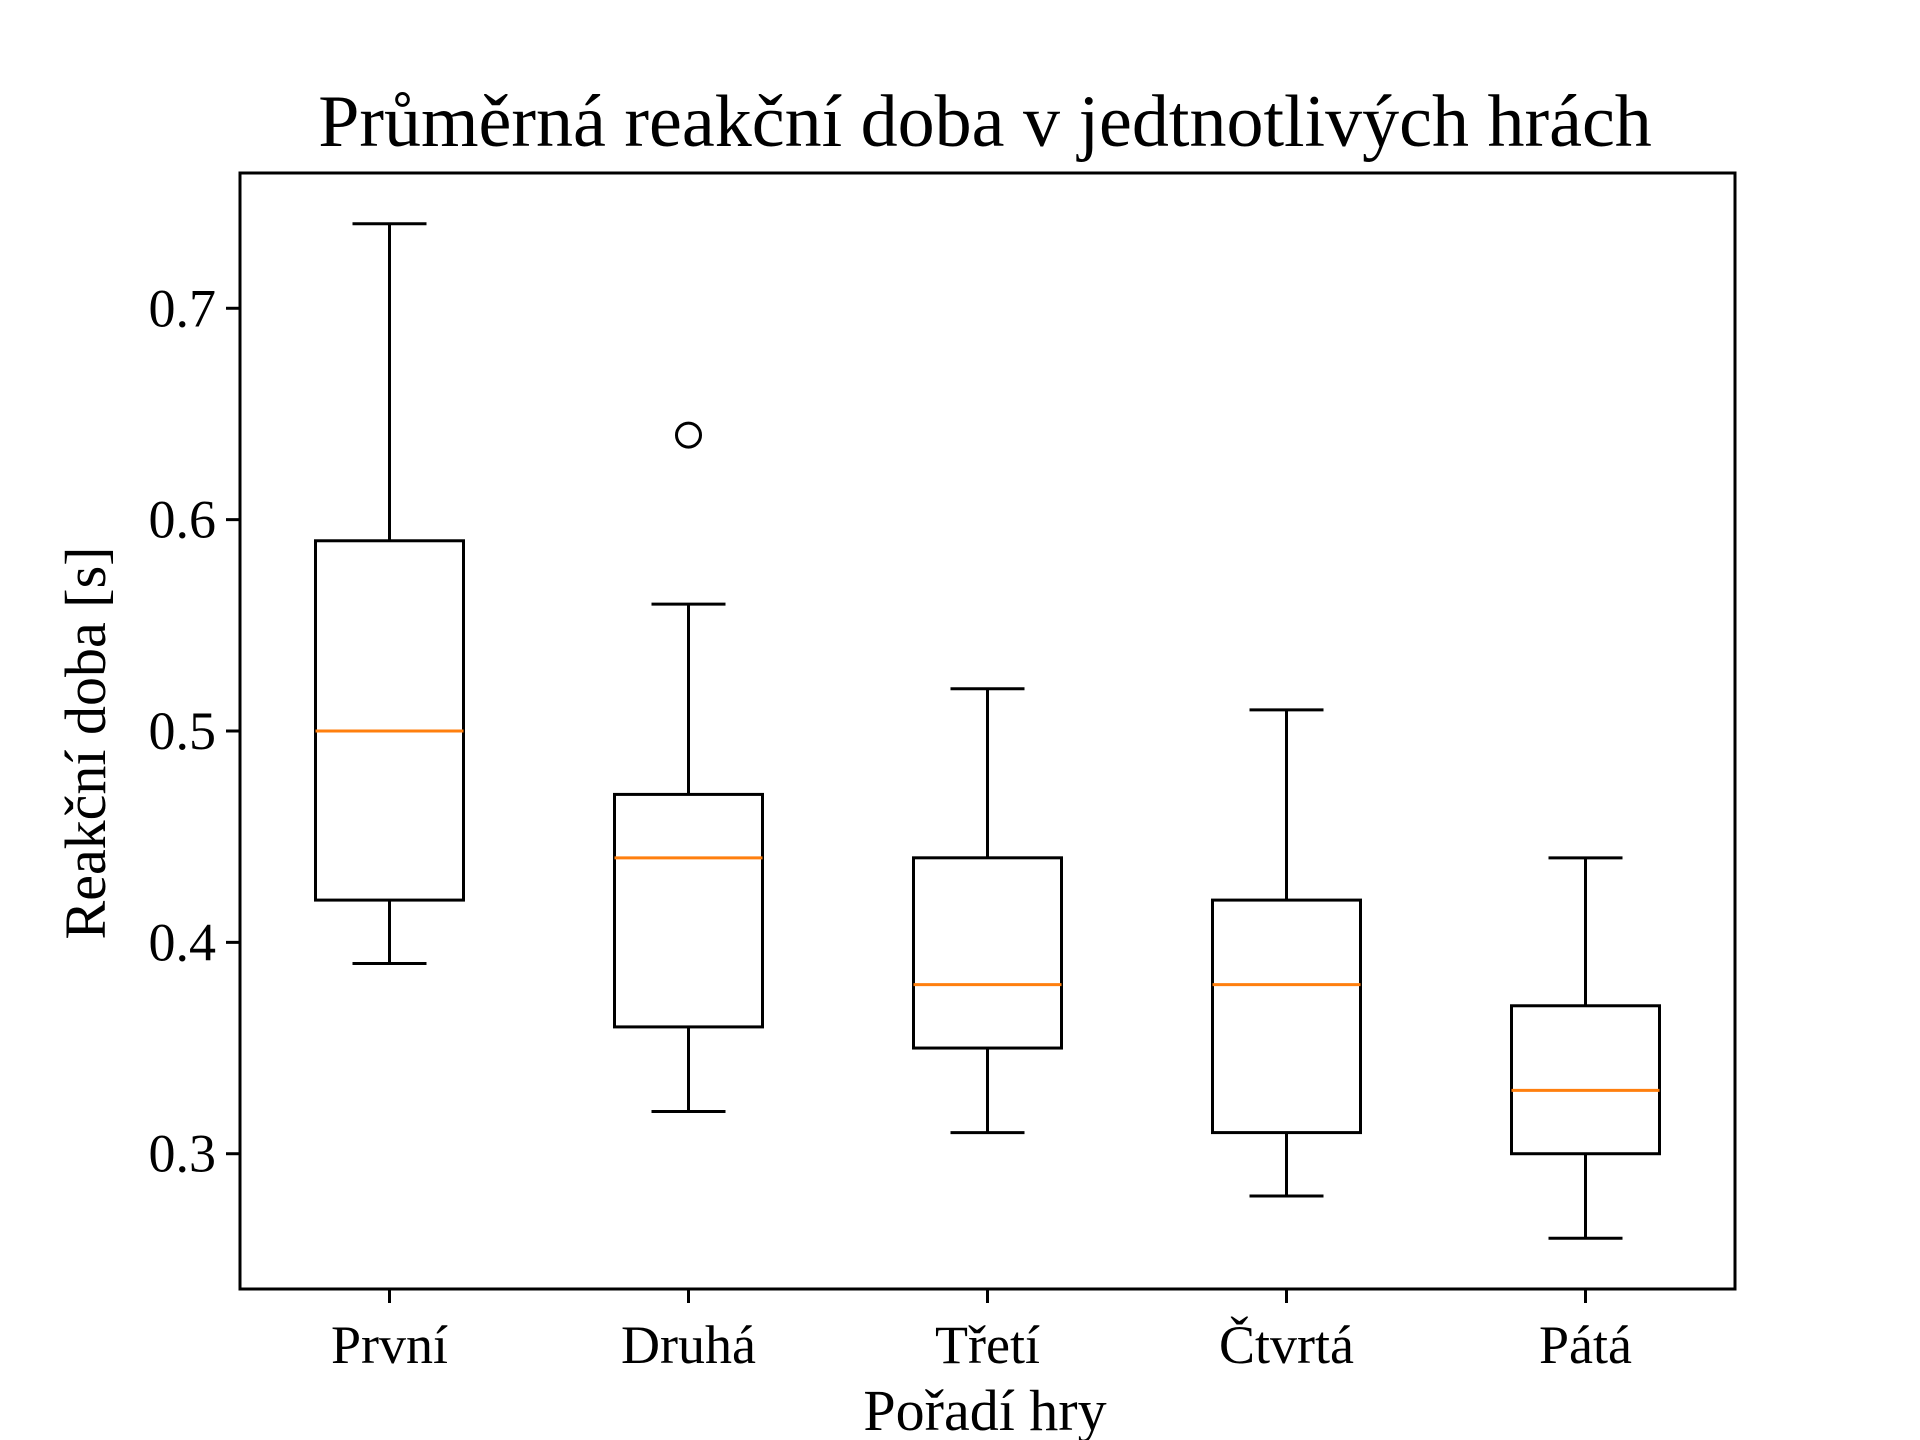 The width and height of the screenshot is (1920, 1440). Describe the element at coordinates (688, 1345) in the screenshot. I see `x-tick-label: Druhá` at that location.